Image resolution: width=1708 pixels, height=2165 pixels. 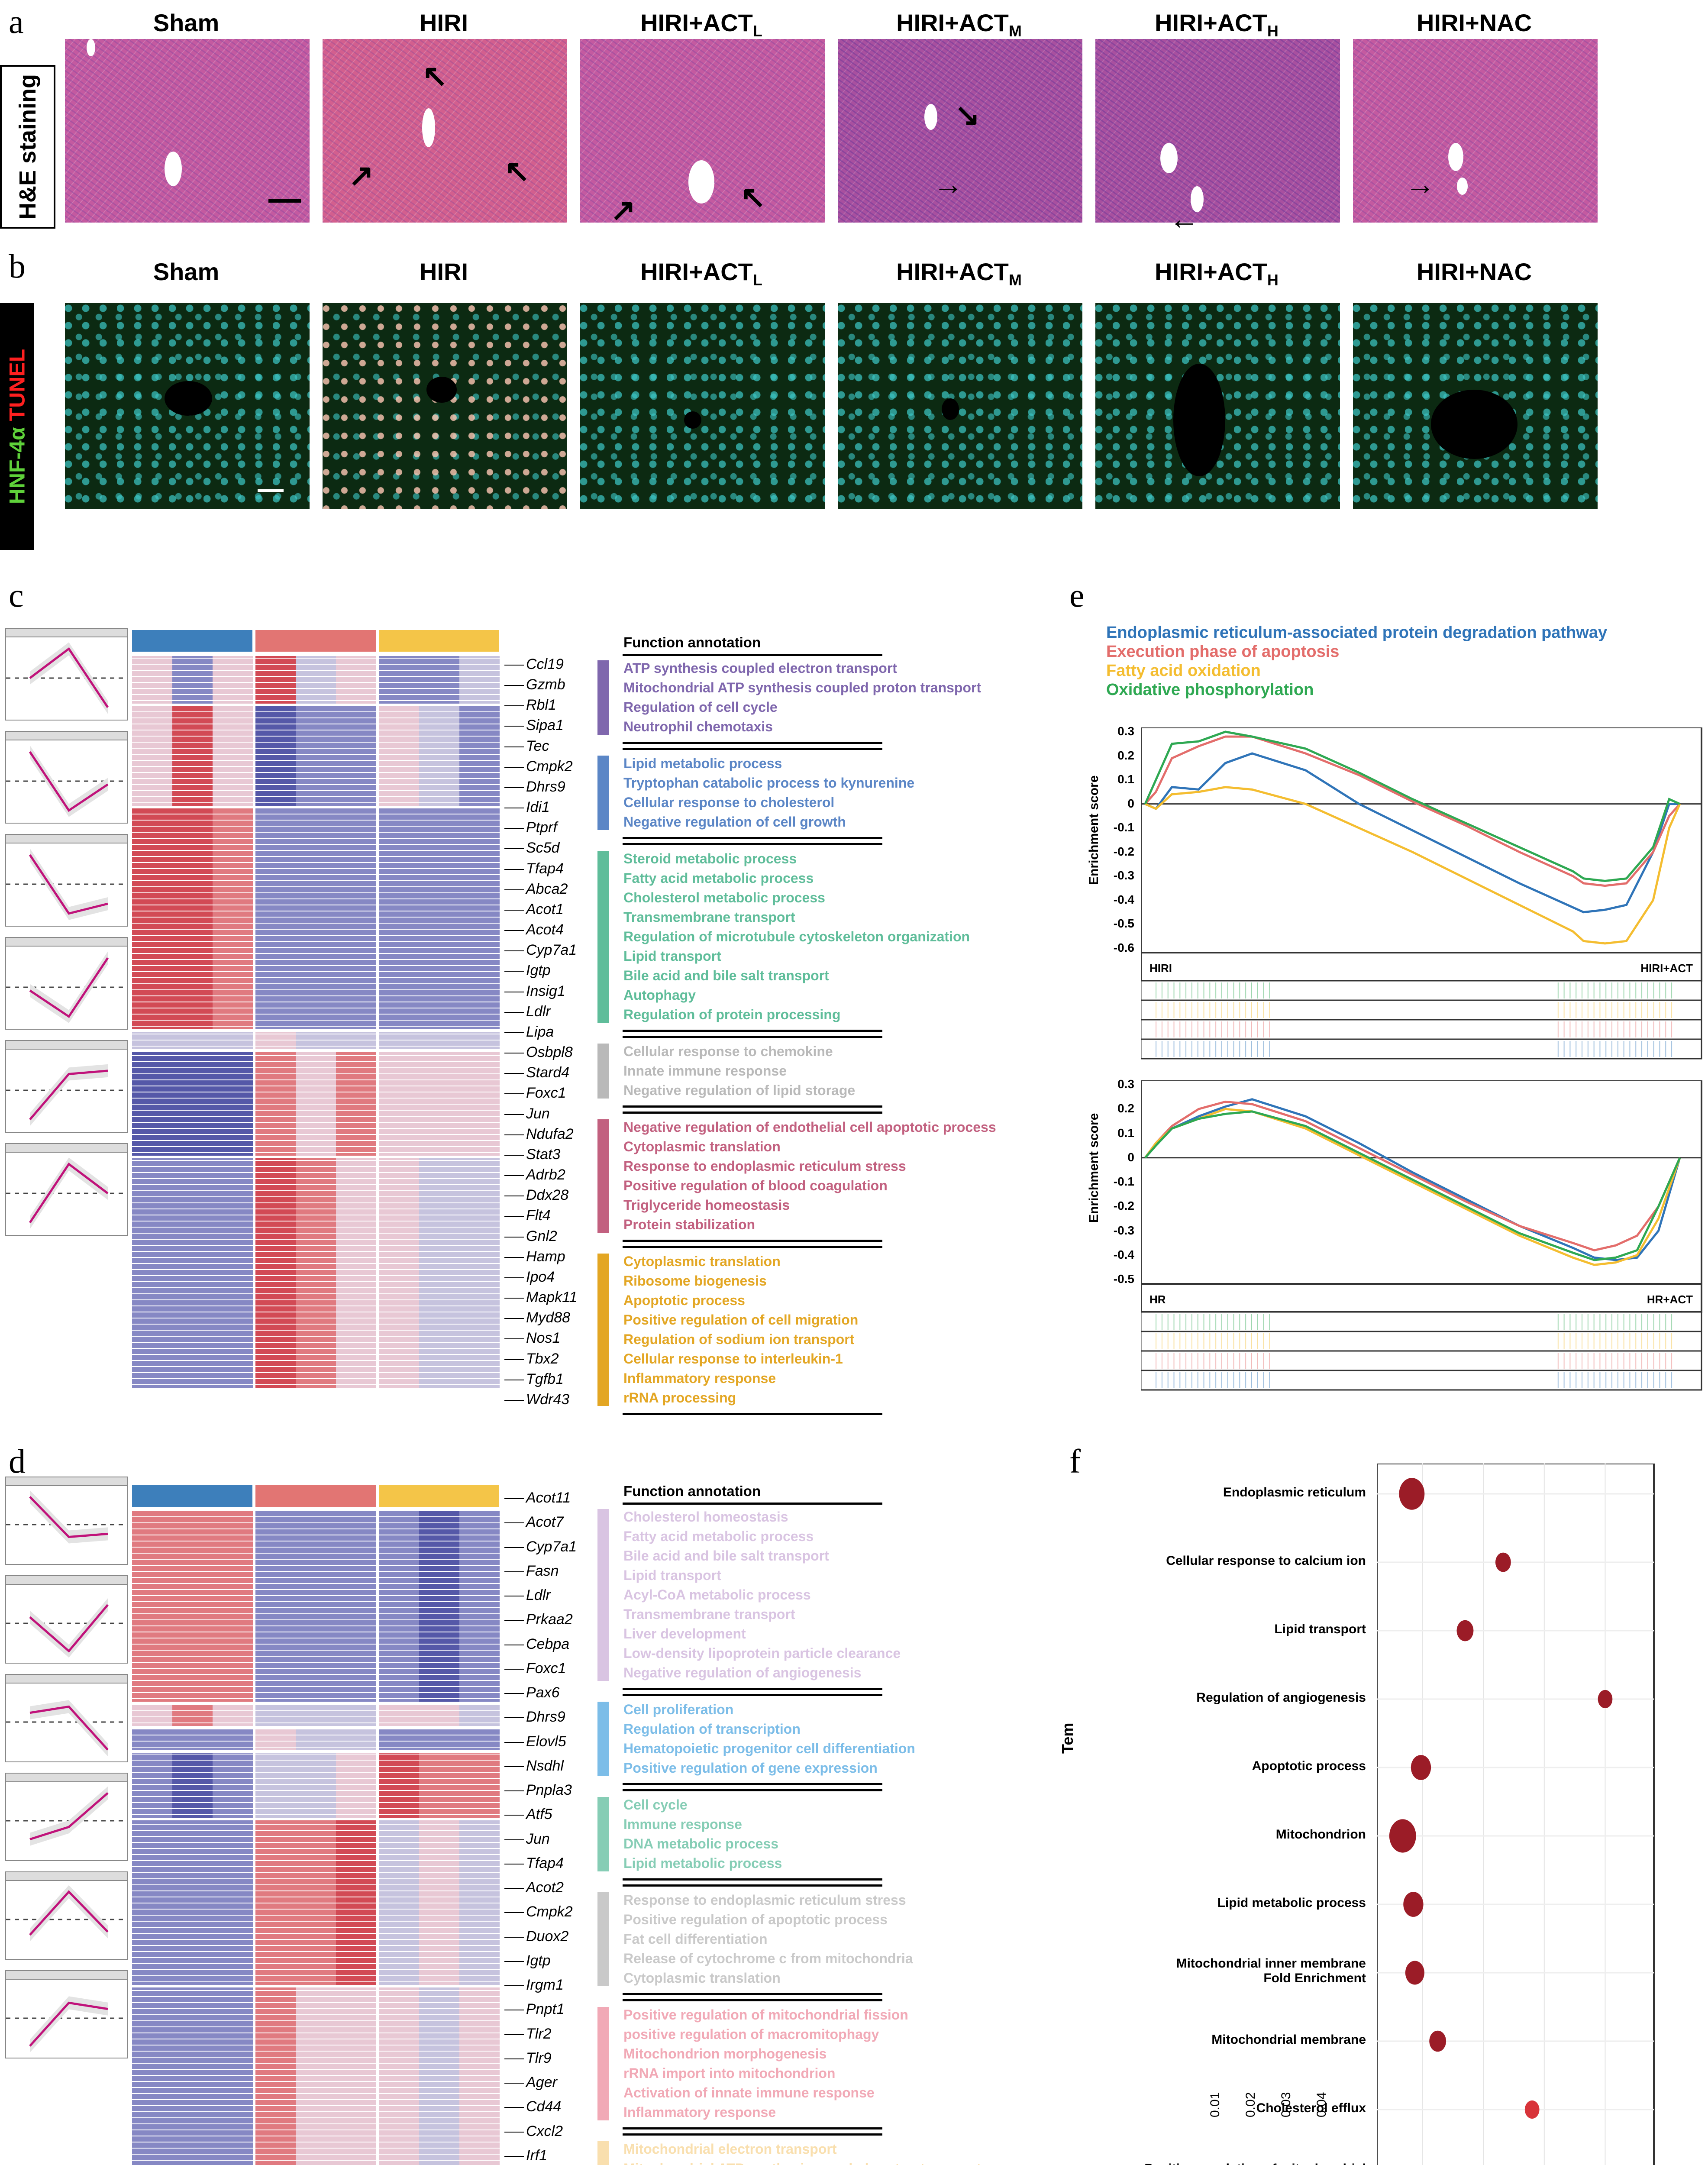 I want to click on gene-label: Flt4, so click(x=538, y=1215).